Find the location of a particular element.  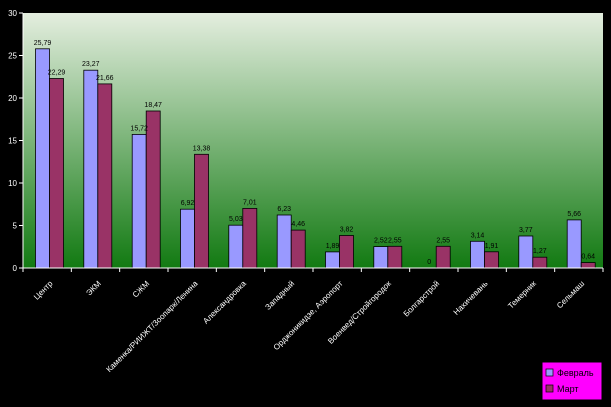

value-label-feb-10: 3,77 is located at coordinates (526, 230).